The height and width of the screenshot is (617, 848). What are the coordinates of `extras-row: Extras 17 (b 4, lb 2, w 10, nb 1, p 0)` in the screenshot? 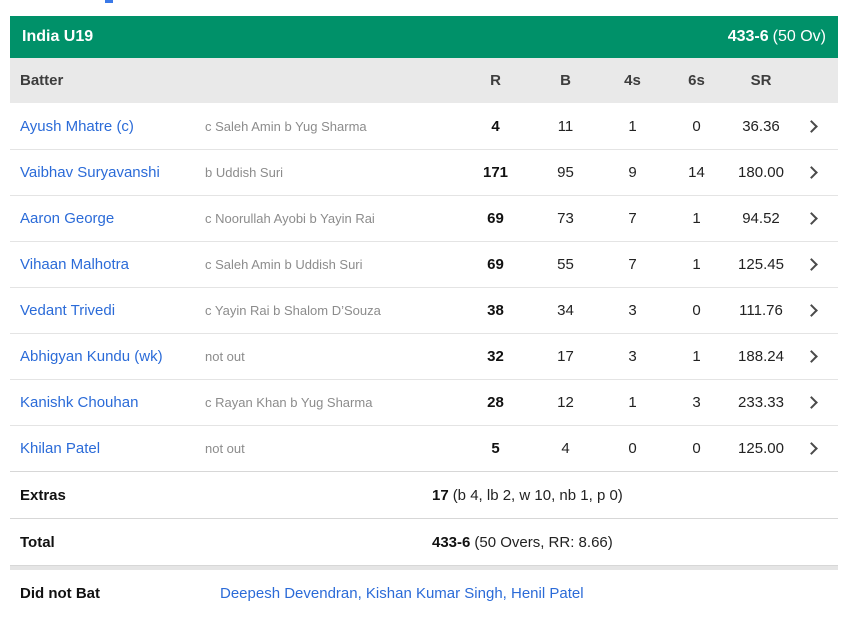 It's located at (424, 494).